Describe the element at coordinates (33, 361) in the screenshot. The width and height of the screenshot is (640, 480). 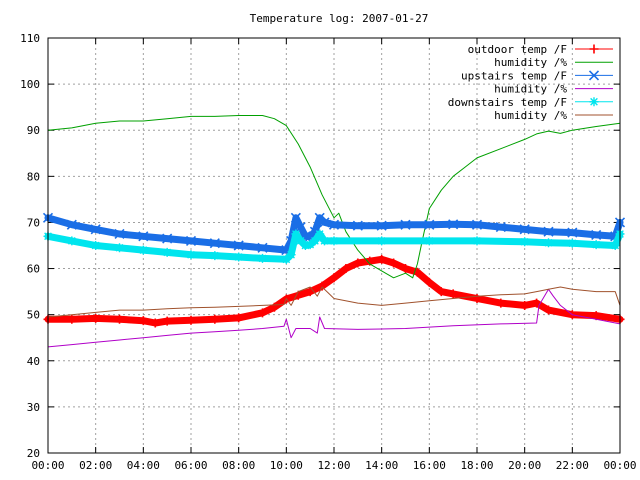
I see `y-tick-label: 40` at that location.